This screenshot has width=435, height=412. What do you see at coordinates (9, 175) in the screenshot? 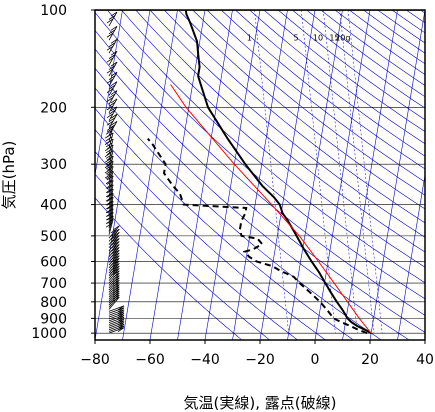
I see `y-axis-title: 気圧(hPa)` at bounding box center [9, 175].